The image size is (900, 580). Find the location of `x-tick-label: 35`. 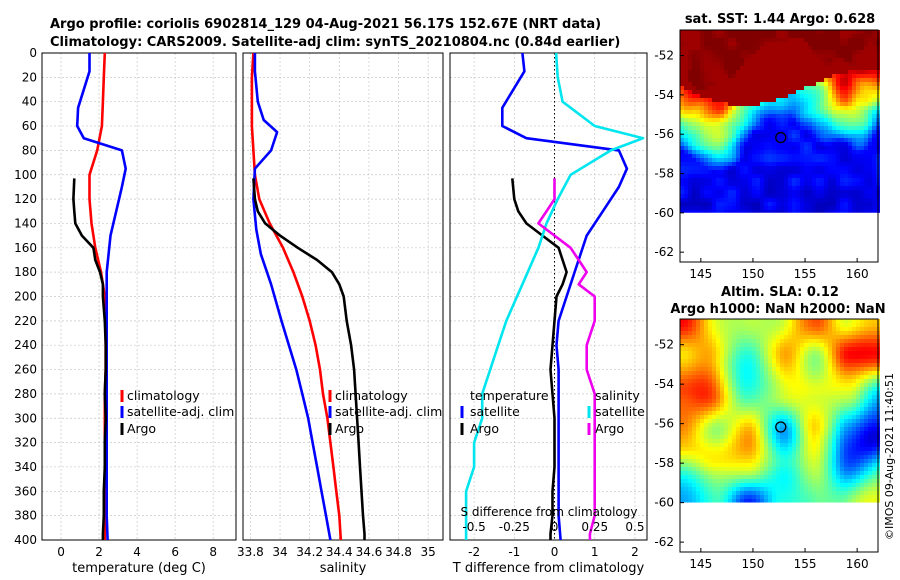

x-tick-label: 35 is located at coordinates (428, 552).